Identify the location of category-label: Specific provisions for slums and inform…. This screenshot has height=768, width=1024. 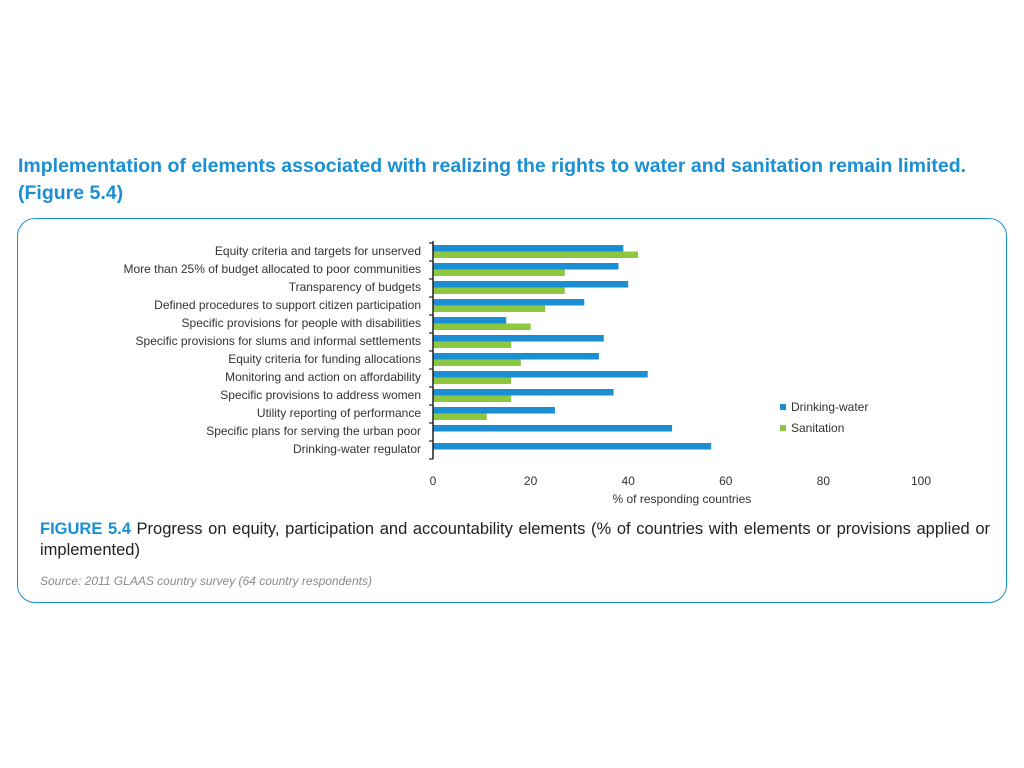
(278, 341).